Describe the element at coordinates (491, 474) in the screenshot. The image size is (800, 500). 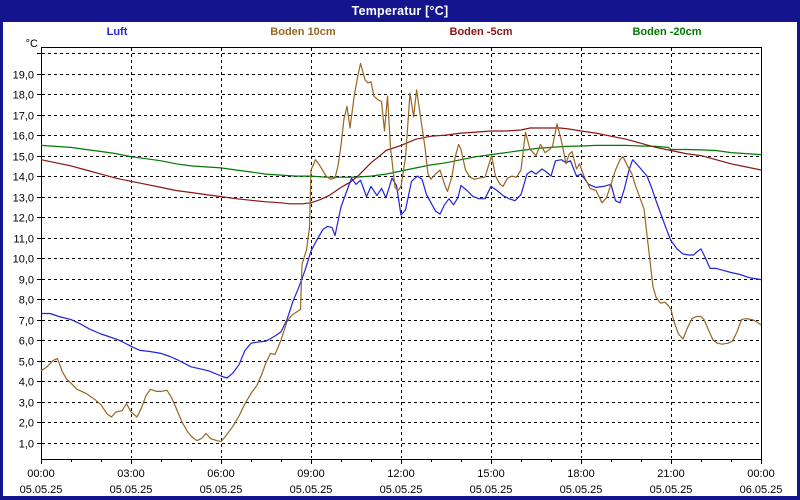
I see `x-tick-time-label: 15:00` at that location.